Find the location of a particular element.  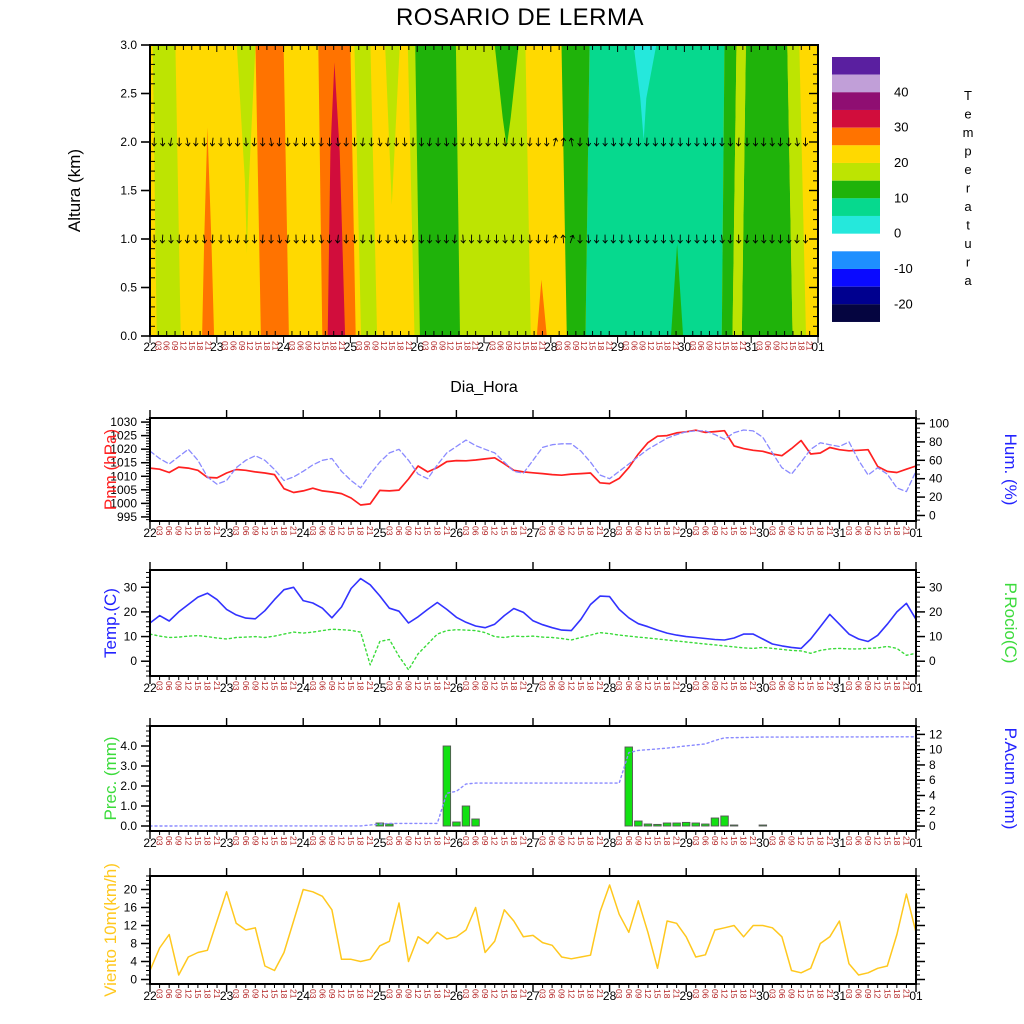

svg-text: 8 is located at coordinates (932, 765).